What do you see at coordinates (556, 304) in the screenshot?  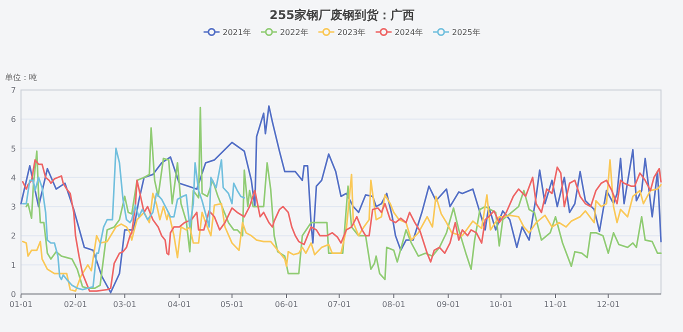 I see `x-tick-label: 11-01` at bounding box center [556, 304].